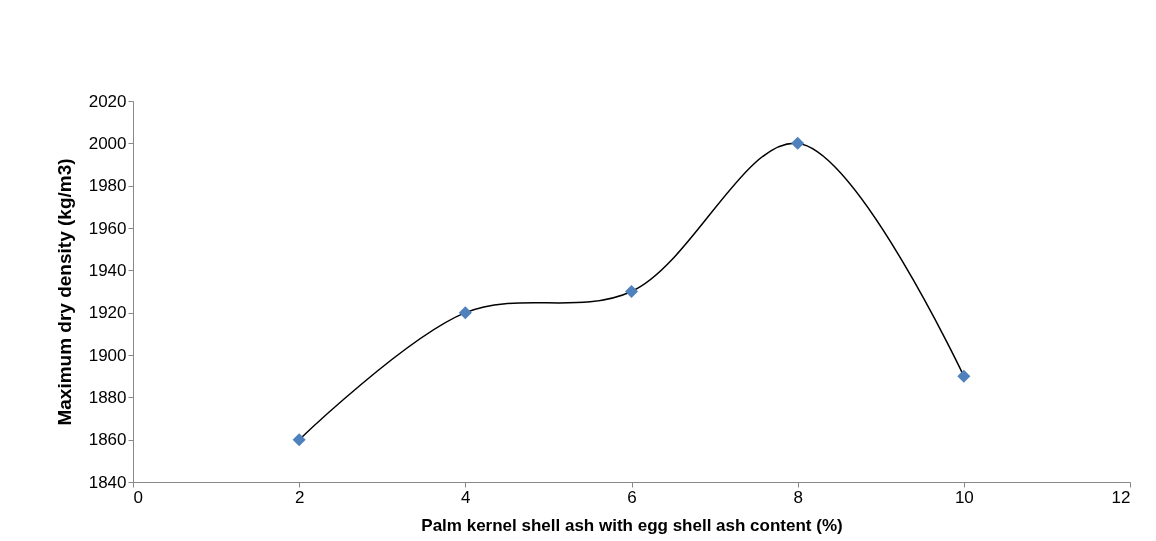  Describe the element at coordinates (107, 440) in the screenshot. I see `y-tick-label: 1860` at that location.